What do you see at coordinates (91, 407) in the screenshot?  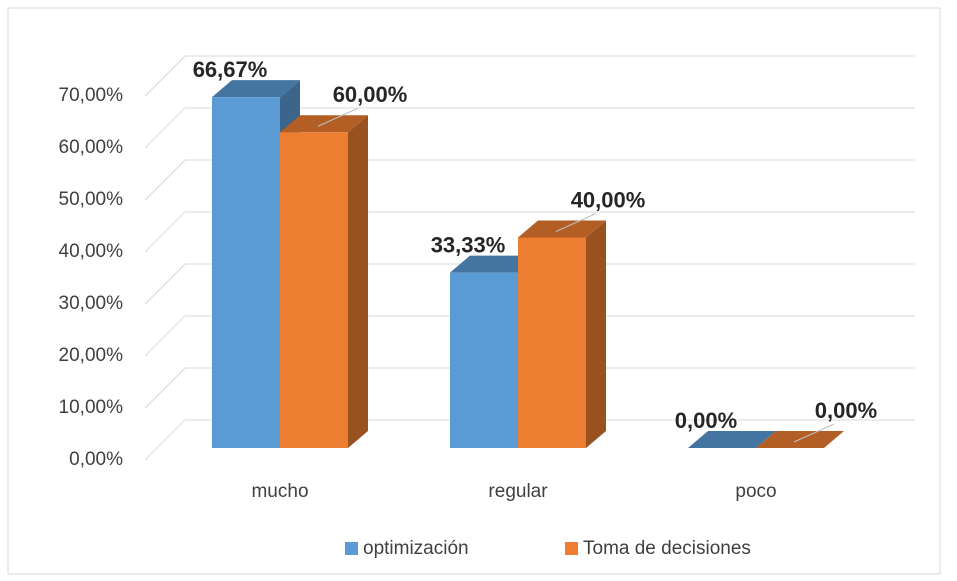 I see `y-tick-label: 10,00%` at bounding box center [91, 407].